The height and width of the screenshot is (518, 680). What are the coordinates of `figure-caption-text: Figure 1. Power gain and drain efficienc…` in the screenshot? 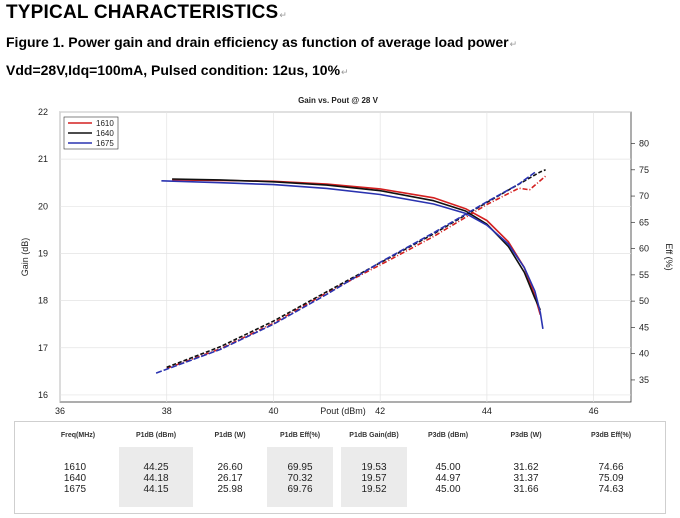 It's located at (257, 42).